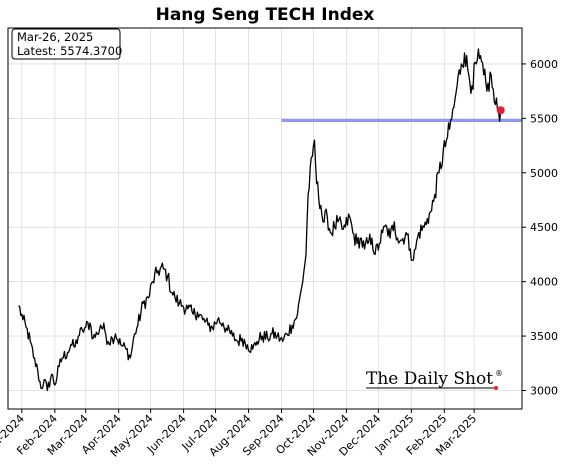 This screenshot has height=467, width=564. What do you see at coordinates (544, 336) in the screenshot?
I see `y-tick-label: 3500` at bounding box center [544, 336].